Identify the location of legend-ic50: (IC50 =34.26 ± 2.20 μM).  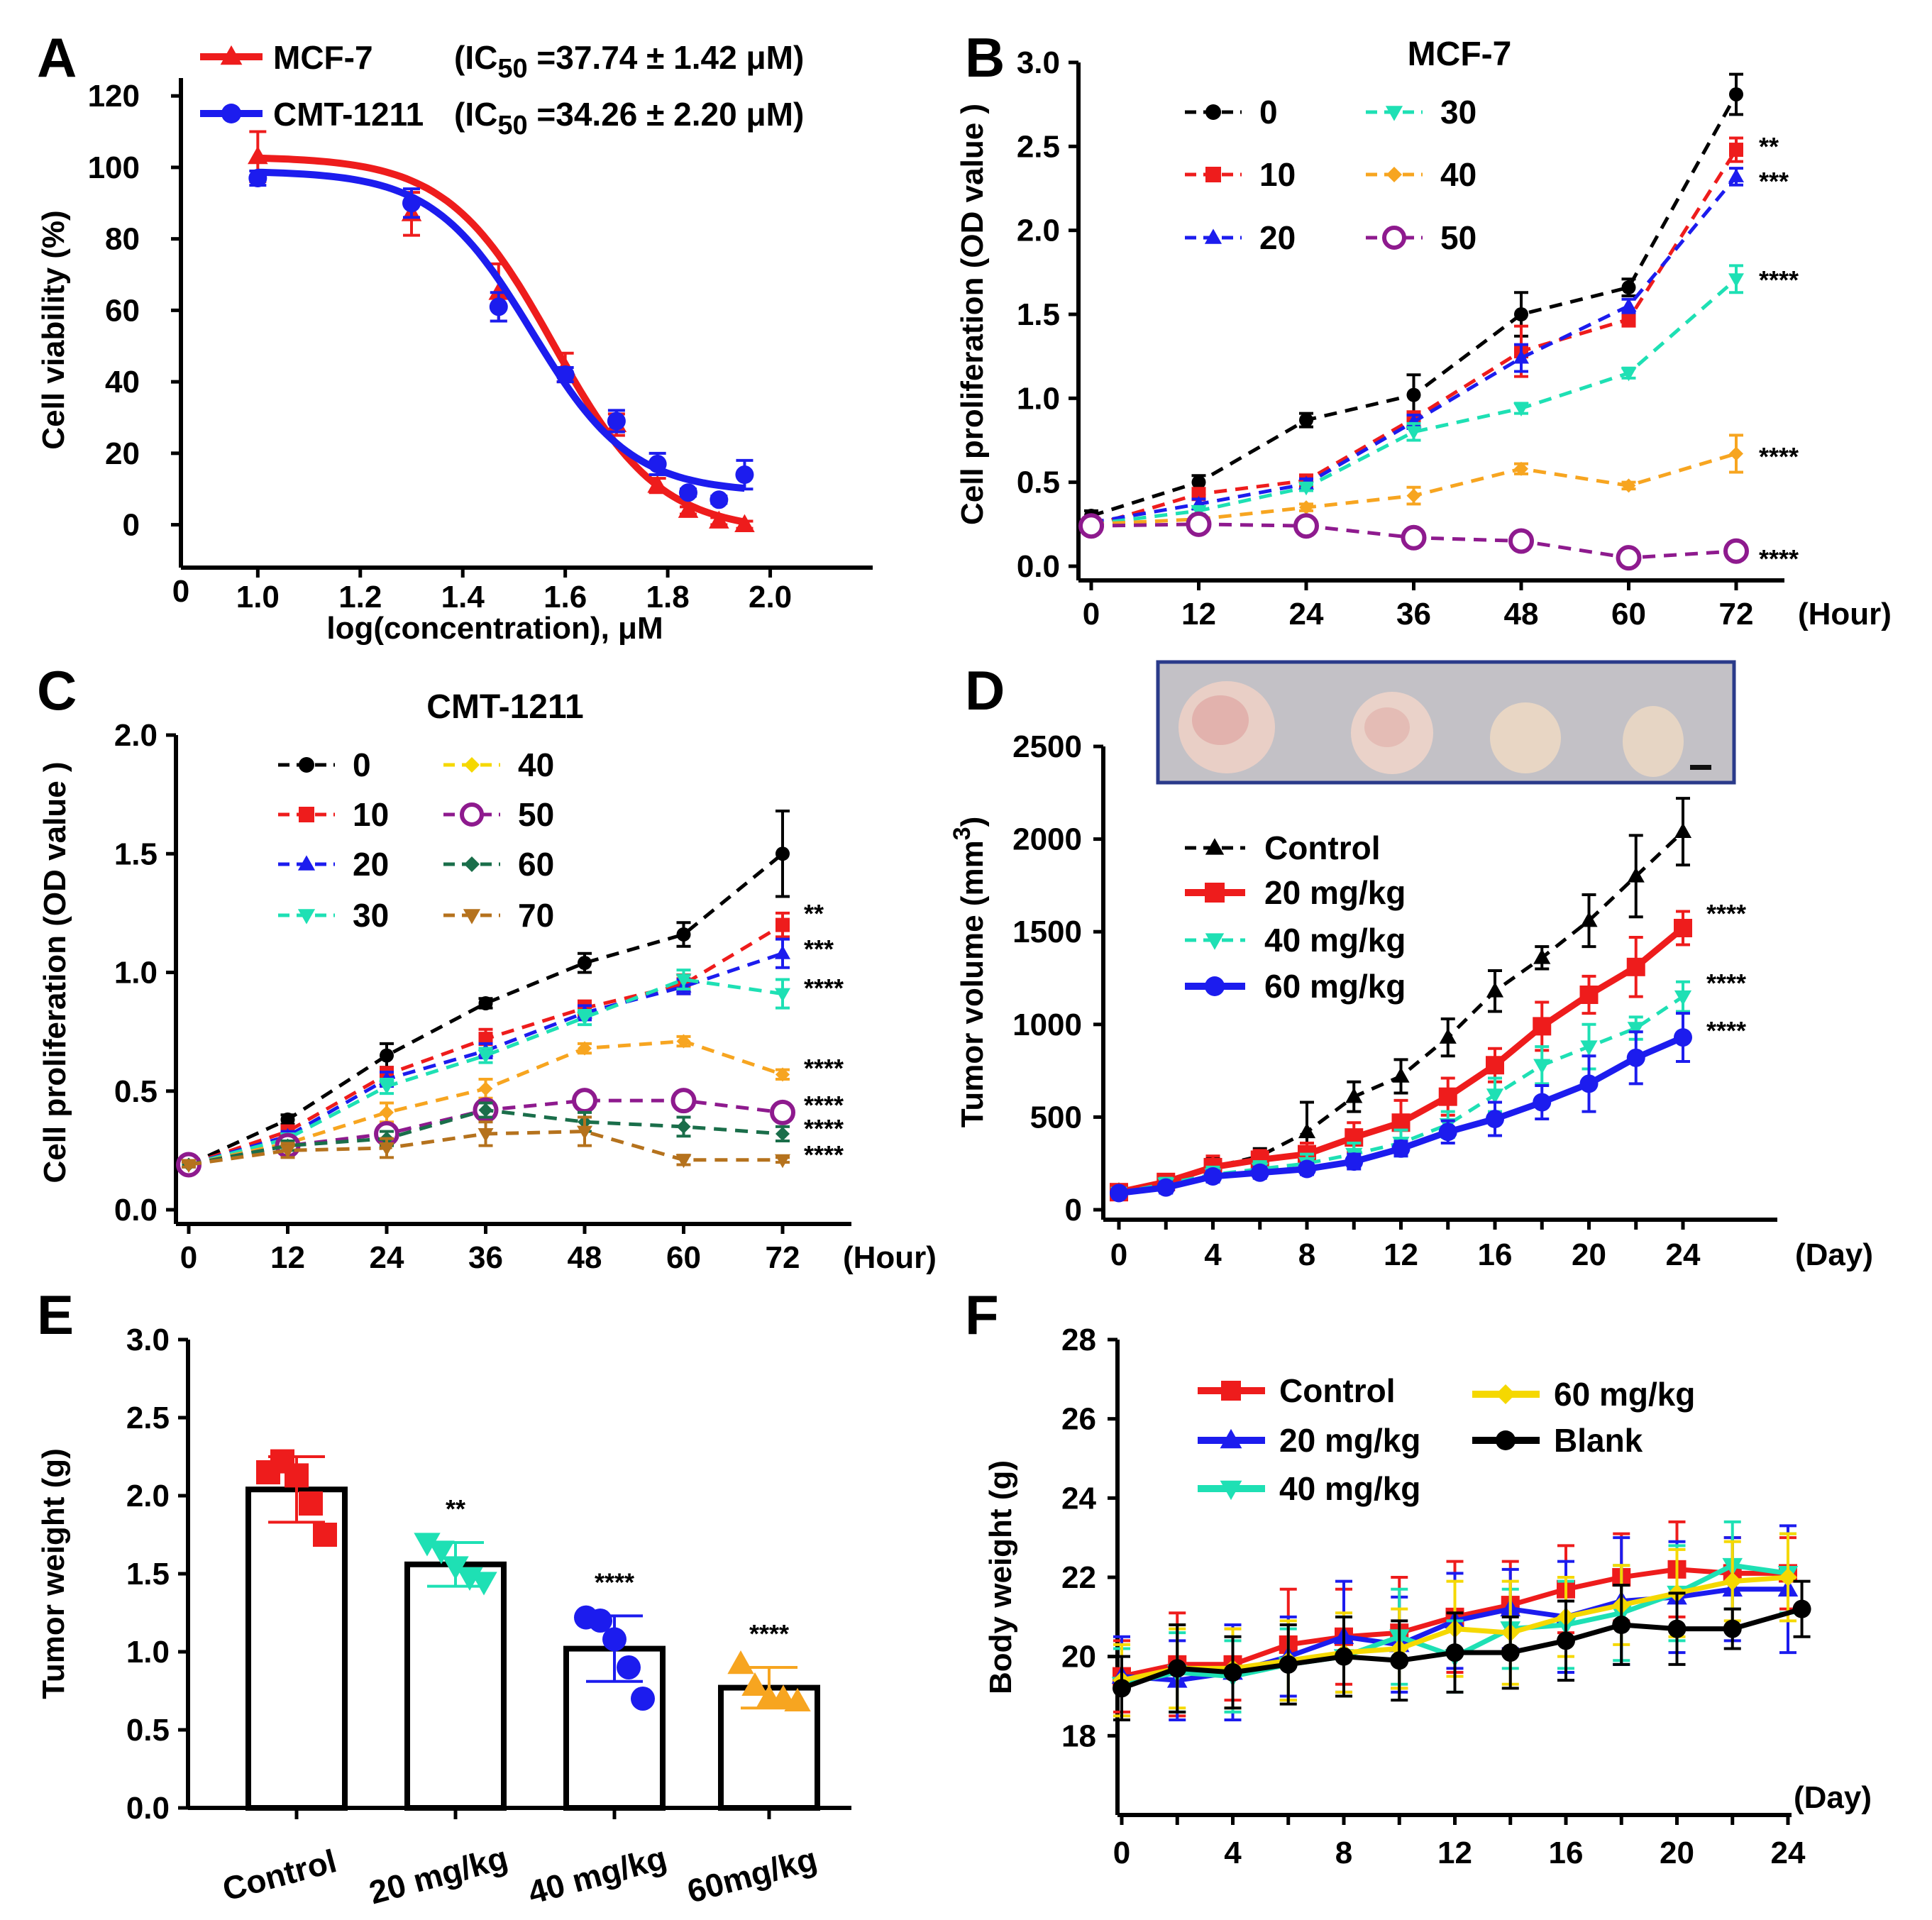
(629, 118).